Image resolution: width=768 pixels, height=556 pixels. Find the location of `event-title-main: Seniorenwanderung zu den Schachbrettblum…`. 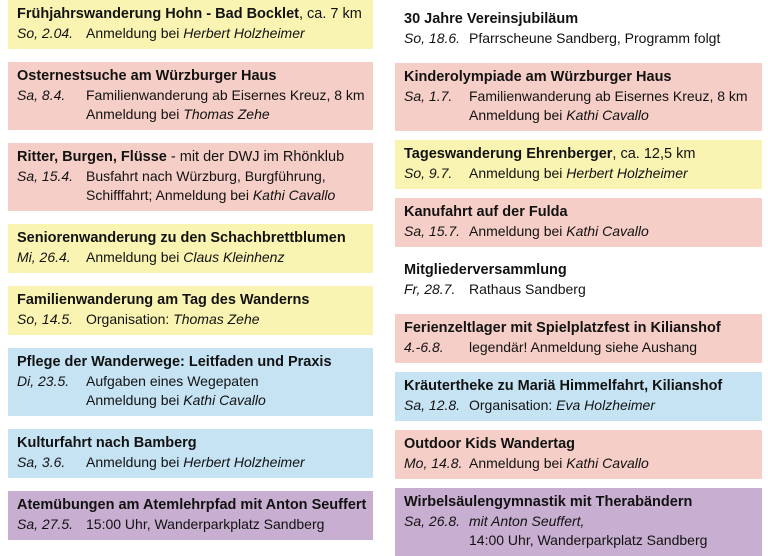

event-title-main: Seniorenwanderung zu den Schachbrettblum… is located at coordinates (181, 238).